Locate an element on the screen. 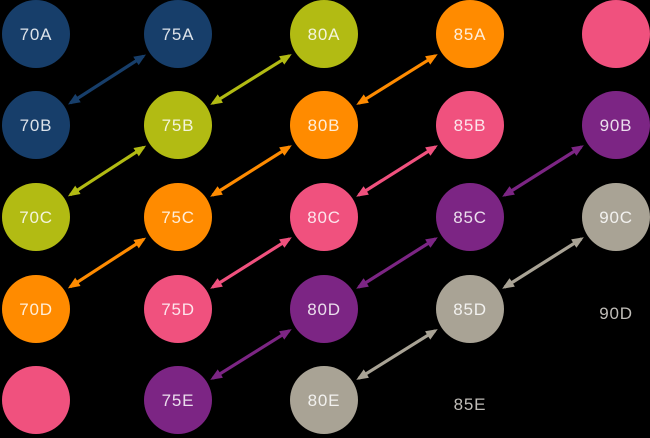 The height and width of the screenshot is (438, 650). size-label-85D: 85D is located at coordinates (470, 309).